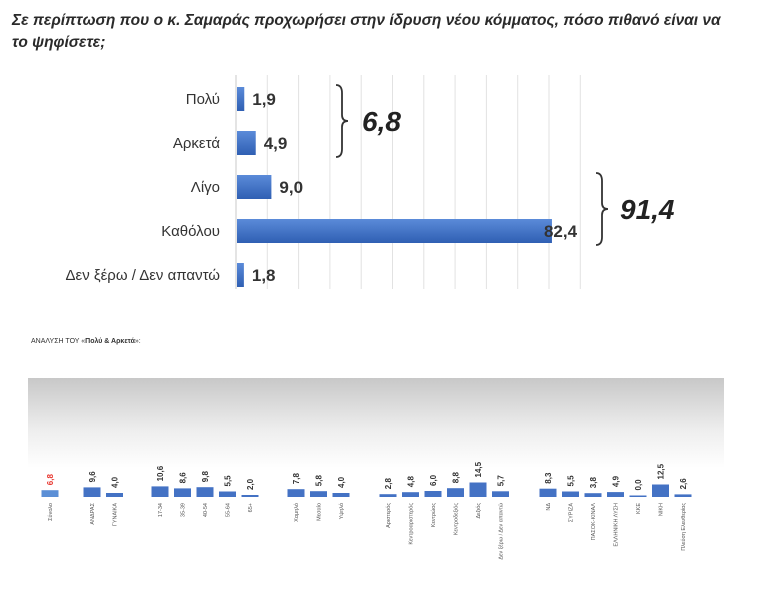 The height and width of the screenshot is (596, 768). I want to click on column-value-label: 7,8, so click(296, 479).